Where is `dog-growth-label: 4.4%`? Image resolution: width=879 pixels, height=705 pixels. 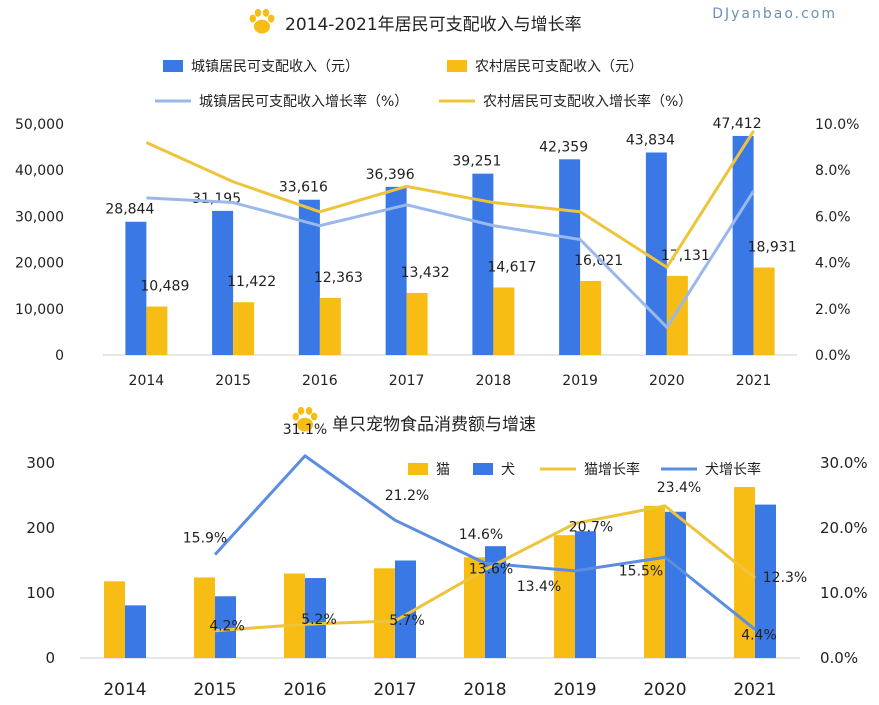 dog-growth-label: 4.4% is located at coordinates (759, 635).